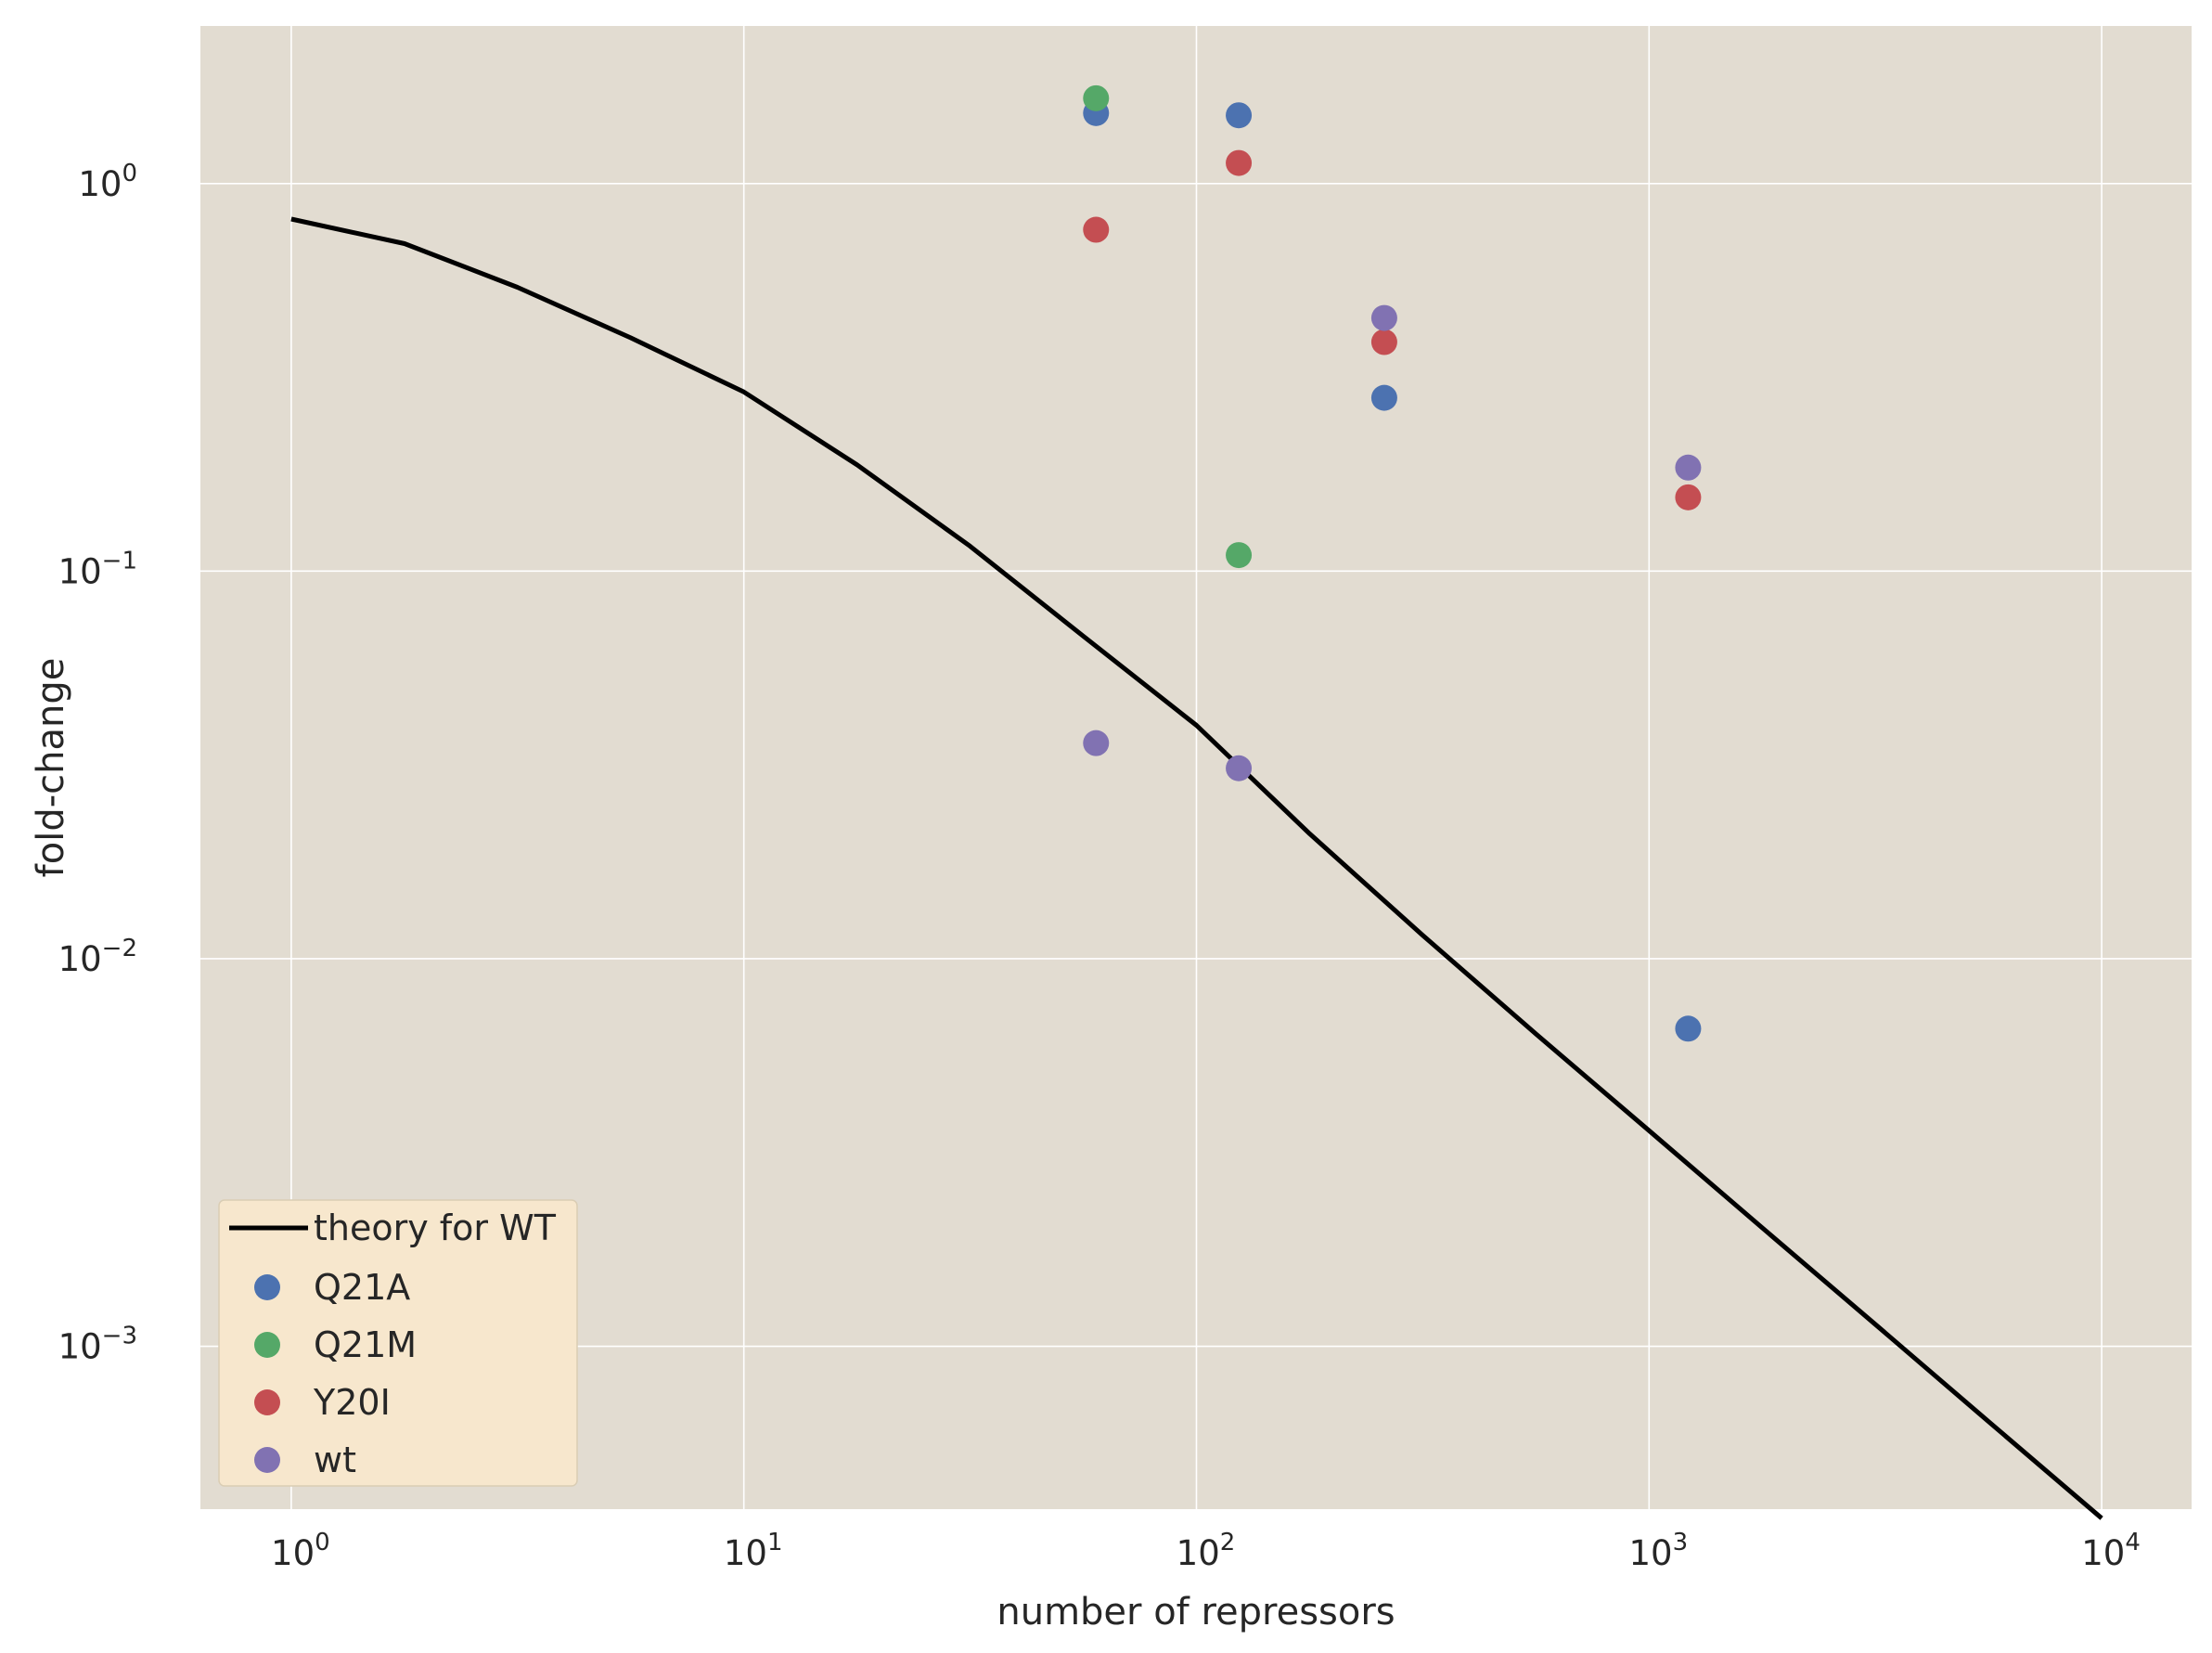 This screenshot has height=1653, width=2212. What do you see at coordinates (97, 764) in the screenshot?
I see `y-tick-labels: 10⁰ 10⁻¹ 10⁻² 10⁻³` at bounding box center [97, 764].